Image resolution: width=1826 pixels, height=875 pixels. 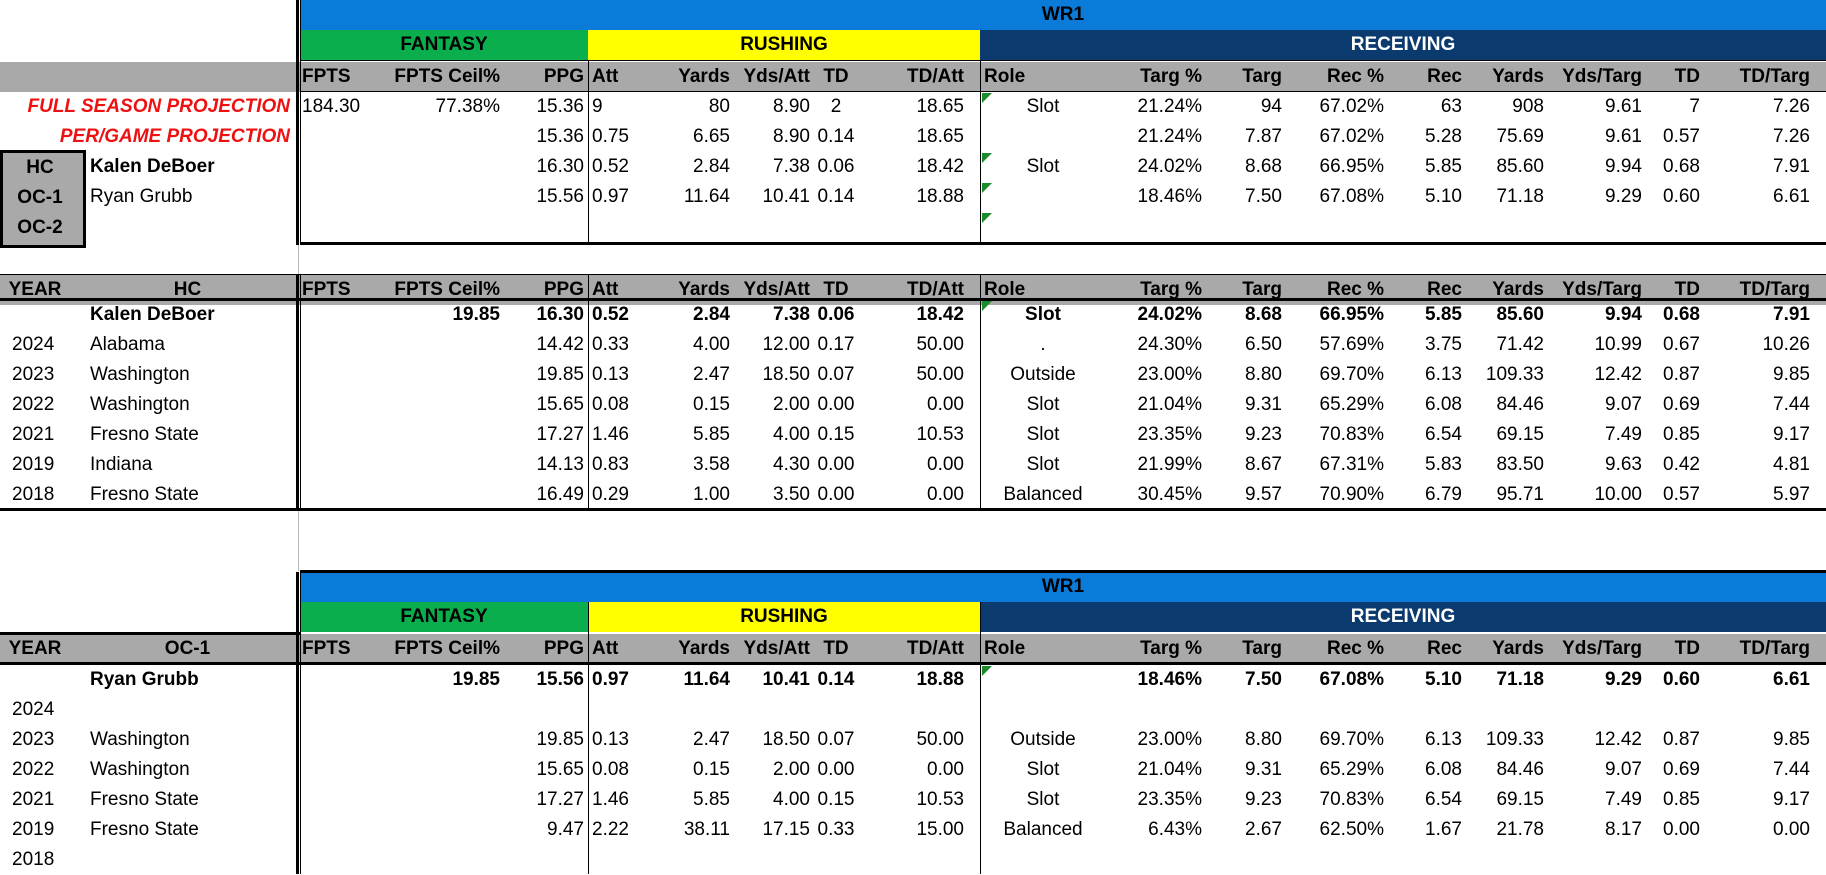 What do you see at coordinates (1443, 374) in the screenshot?
I see `value-cell: 6.13` at bounding box center [1443, 374].